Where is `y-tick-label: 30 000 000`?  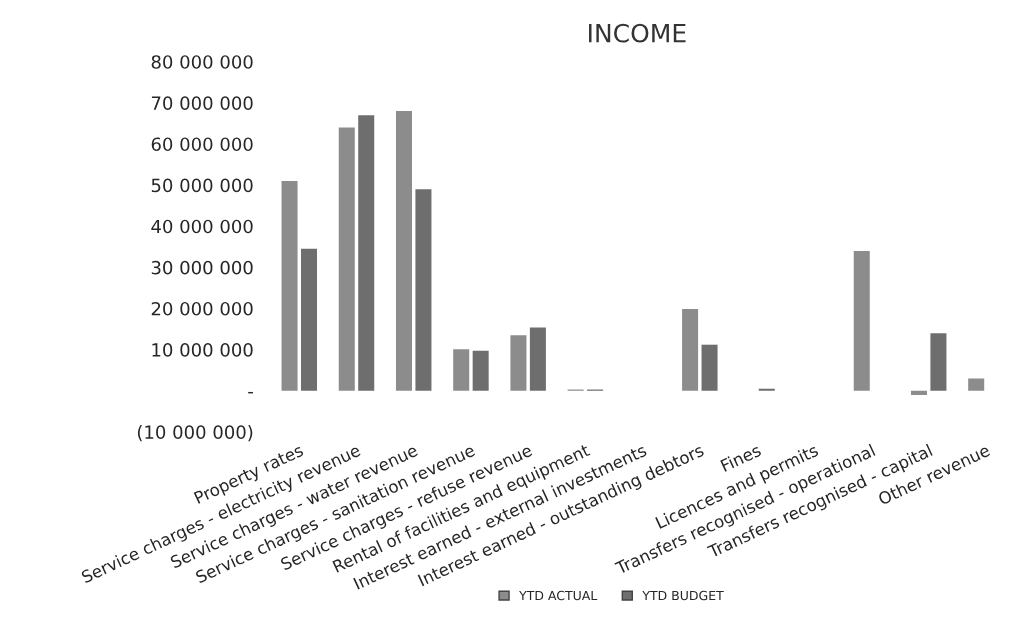 y-tick-label: 30 000 000 is located at coordinates (202, 267).